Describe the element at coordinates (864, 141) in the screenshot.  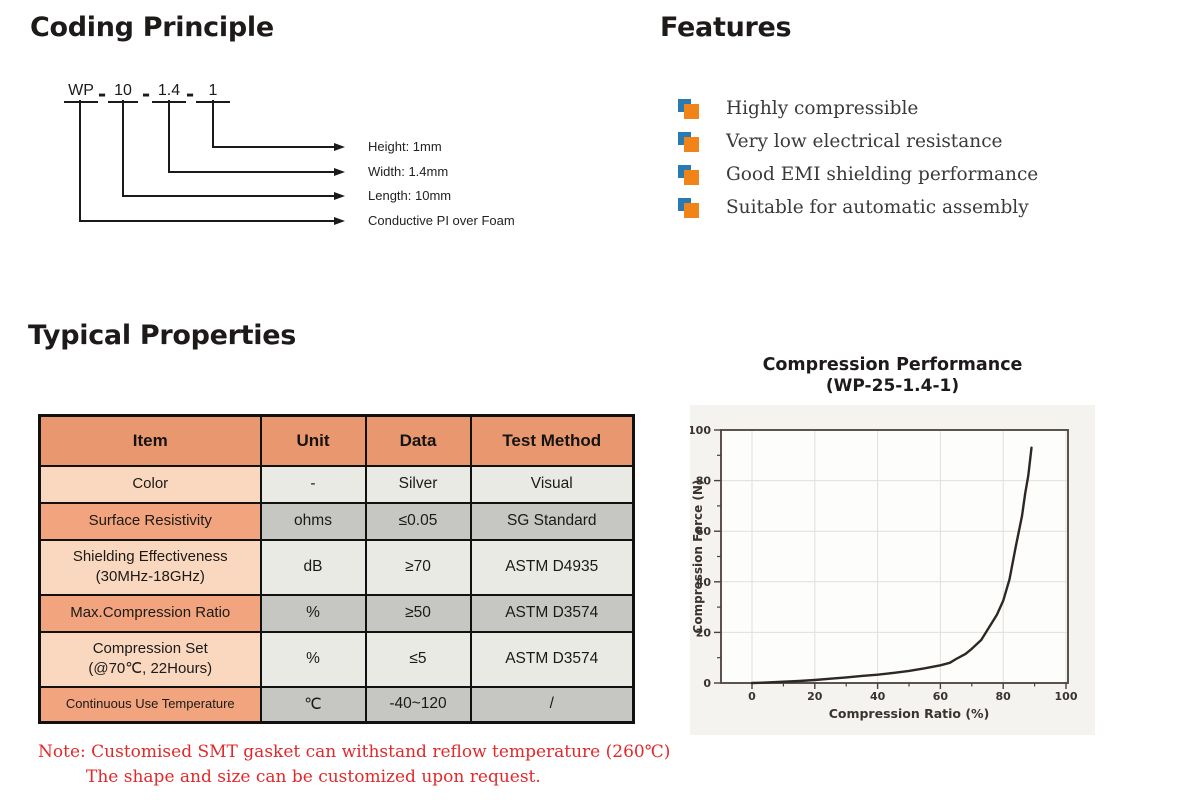
I see `feature-label: Very low electrical resistance` at that location.